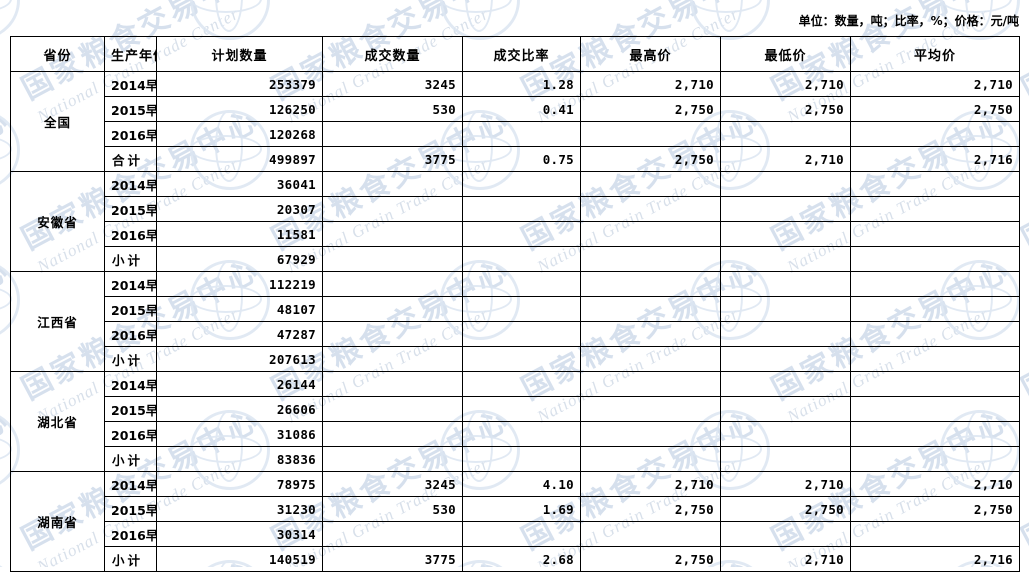  I want to click on average-price-cell: 2,710, so click(935, 84).